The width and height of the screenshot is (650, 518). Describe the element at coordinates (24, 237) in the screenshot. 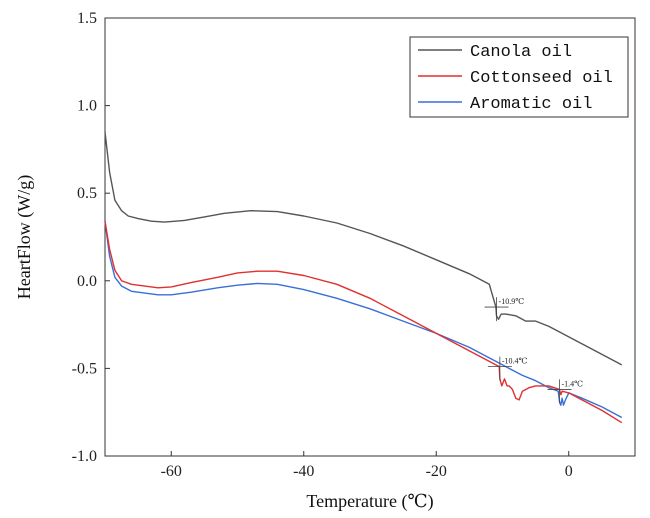

I see `y-axis-title: HeartFlow (W/g)` at that location.